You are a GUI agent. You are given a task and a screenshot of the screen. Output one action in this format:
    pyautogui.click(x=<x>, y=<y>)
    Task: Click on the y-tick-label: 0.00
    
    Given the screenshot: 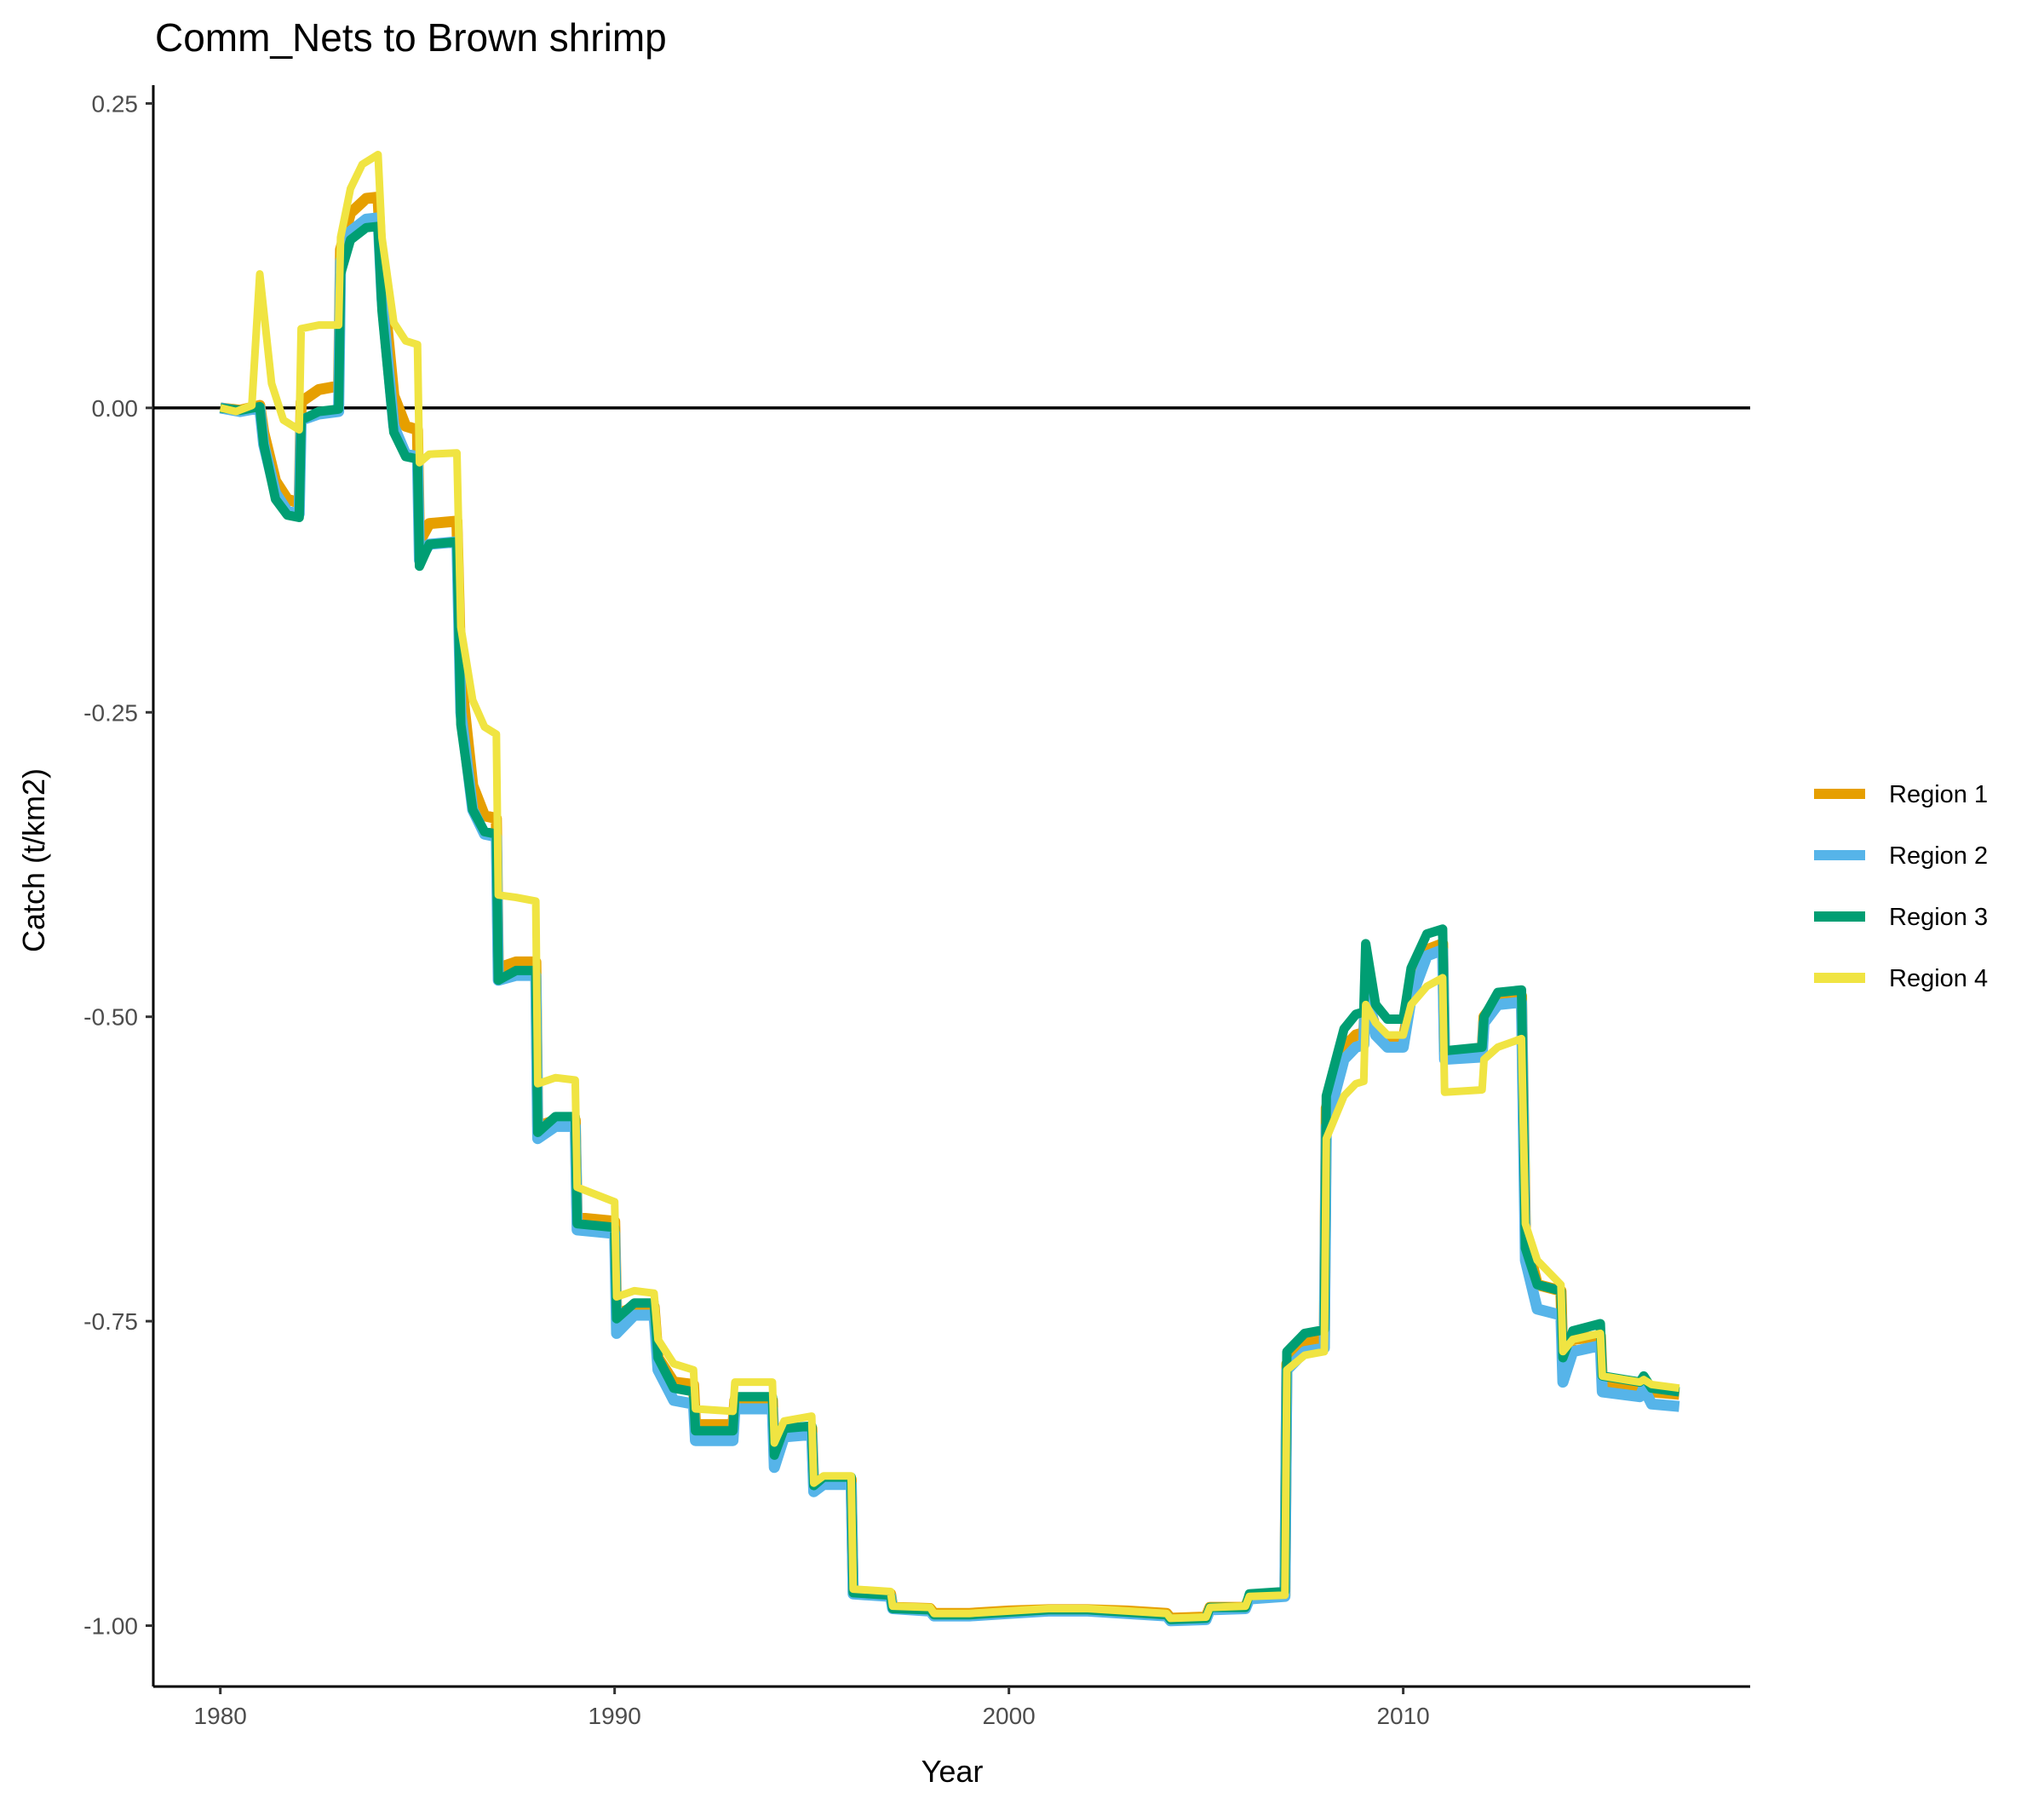 What is the action you would take?
    pyautogui.click(x=115, y=409)
    